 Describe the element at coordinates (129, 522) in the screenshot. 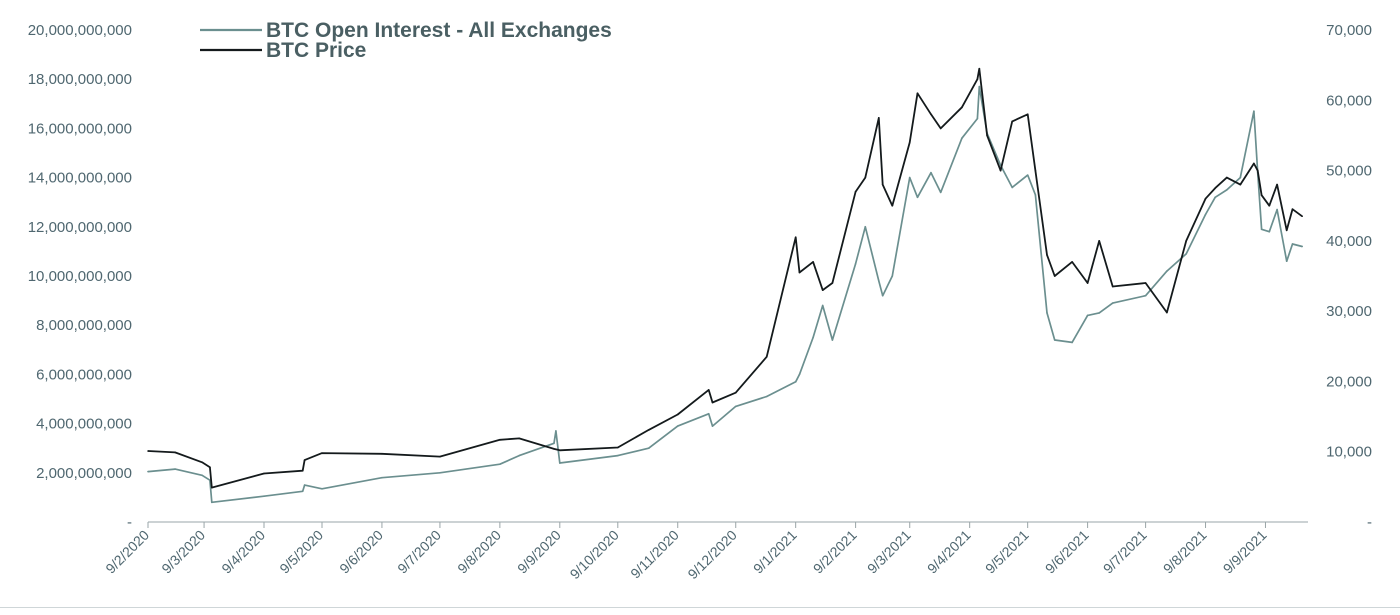

I see `y-left-tick-label: -` at that location.